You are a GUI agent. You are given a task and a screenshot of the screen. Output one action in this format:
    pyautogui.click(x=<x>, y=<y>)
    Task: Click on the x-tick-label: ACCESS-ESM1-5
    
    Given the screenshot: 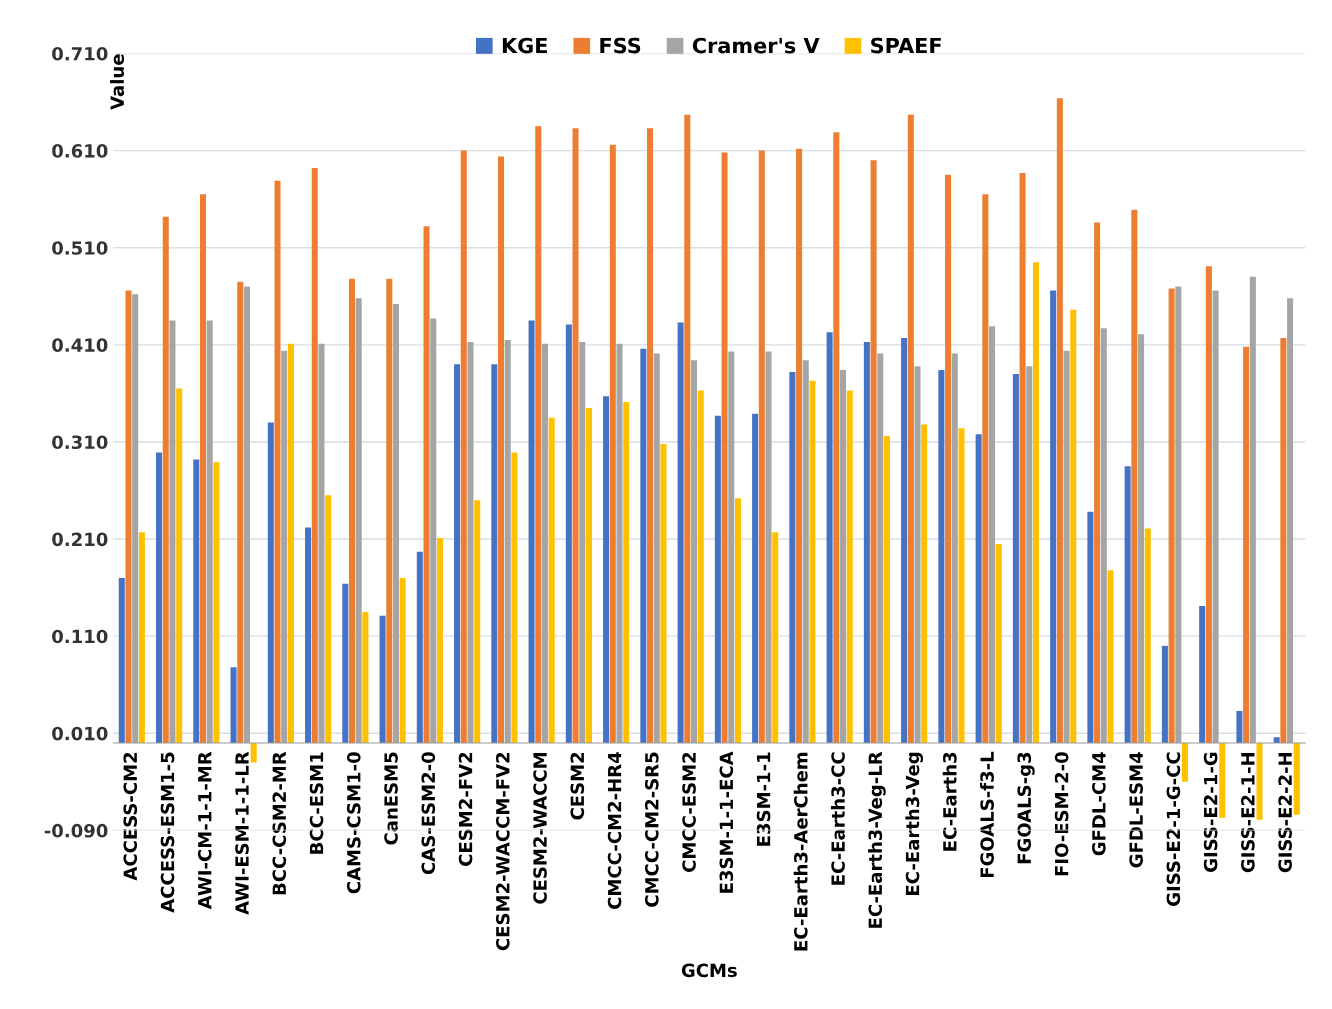 What is the action you would take?
    pyautogui.click(x=167, y=832)
    